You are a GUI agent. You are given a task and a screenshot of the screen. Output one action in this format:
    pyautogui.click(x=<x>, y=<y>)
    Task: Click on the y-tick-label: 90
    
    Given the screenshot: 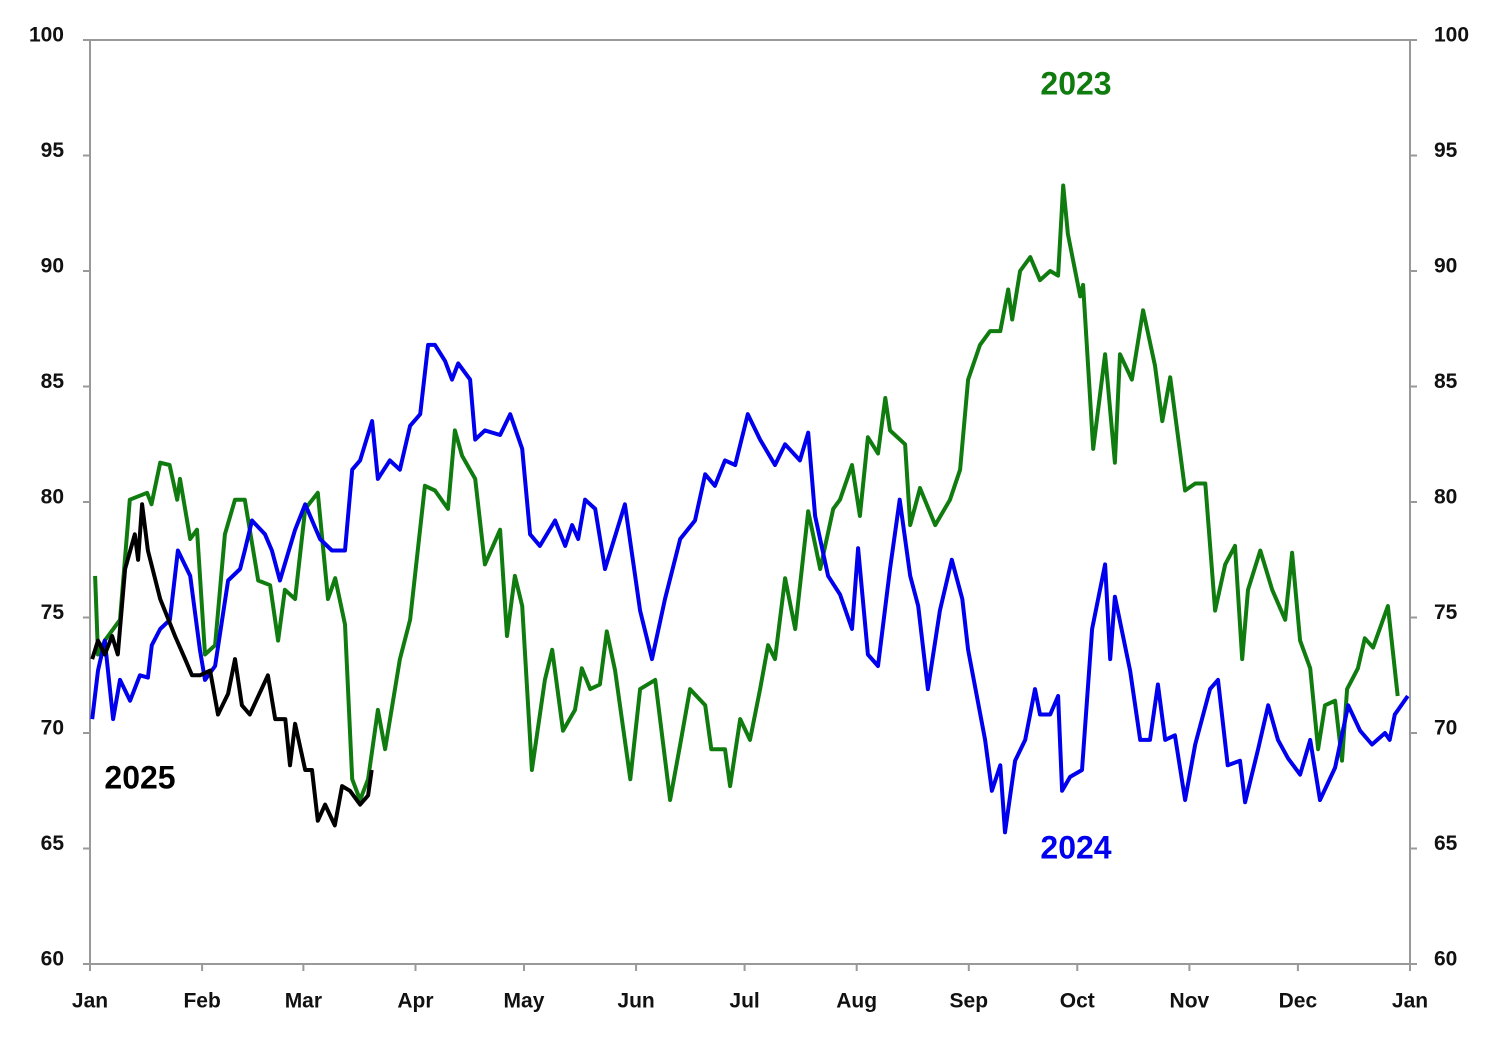 What is the action you would take?
    pyautogui.click(x=52, y=266)
    